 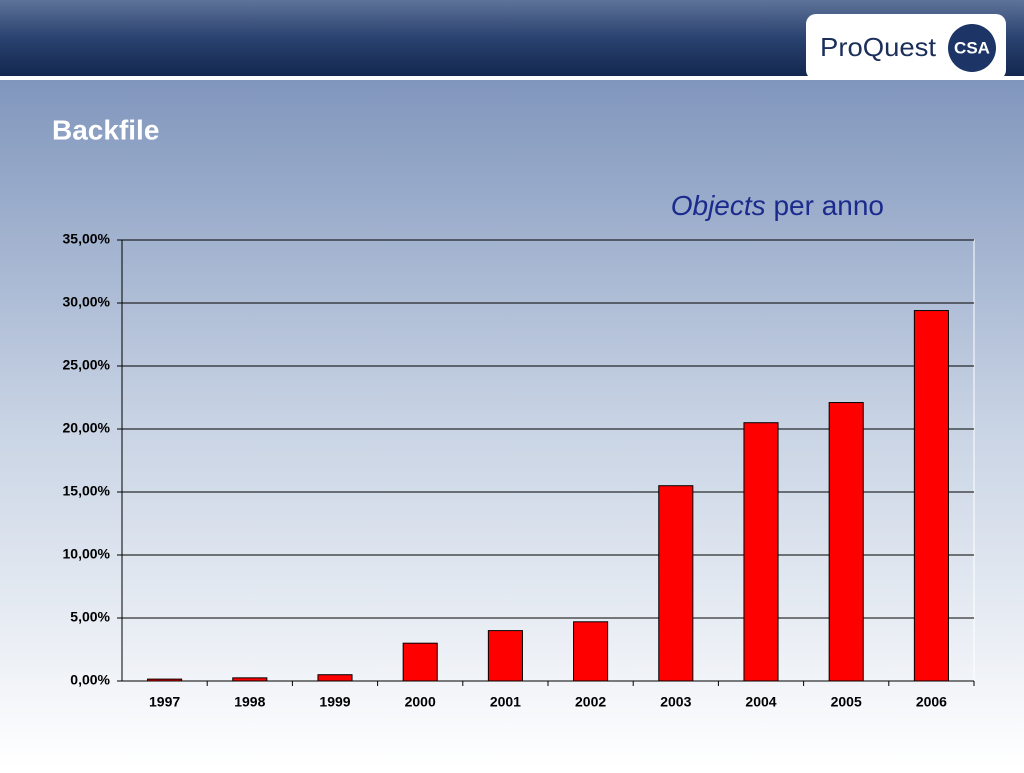 I want to click on x-tick-label: 1999, so click(x=334, y=702).